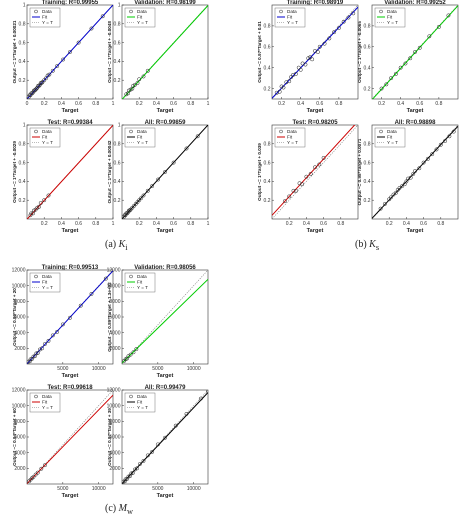  Describe the element at coordinates (45, 402) in the screenshot. I see `chart-11-legend-label-2: Fit` at that location.